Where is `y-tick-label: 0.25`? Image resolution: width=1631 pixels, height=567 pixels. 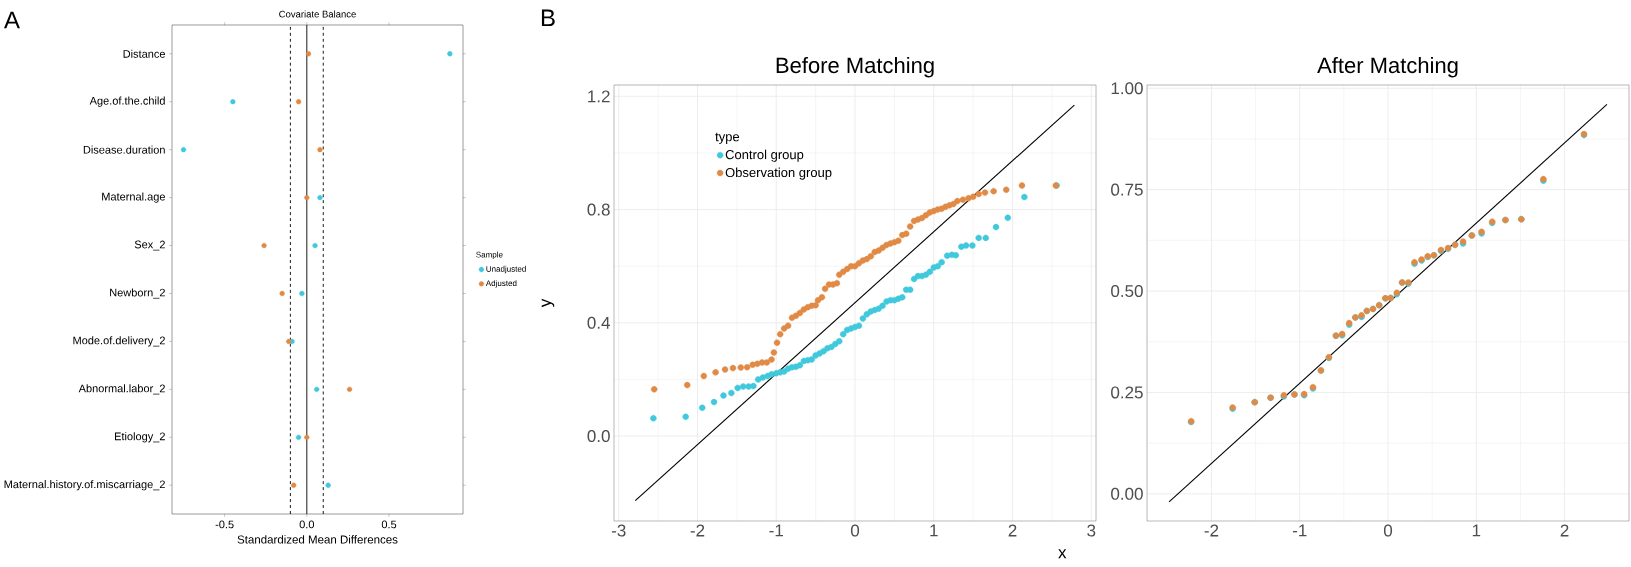 y-tick-label: 0.25 is located at coordinates (1127, 392).